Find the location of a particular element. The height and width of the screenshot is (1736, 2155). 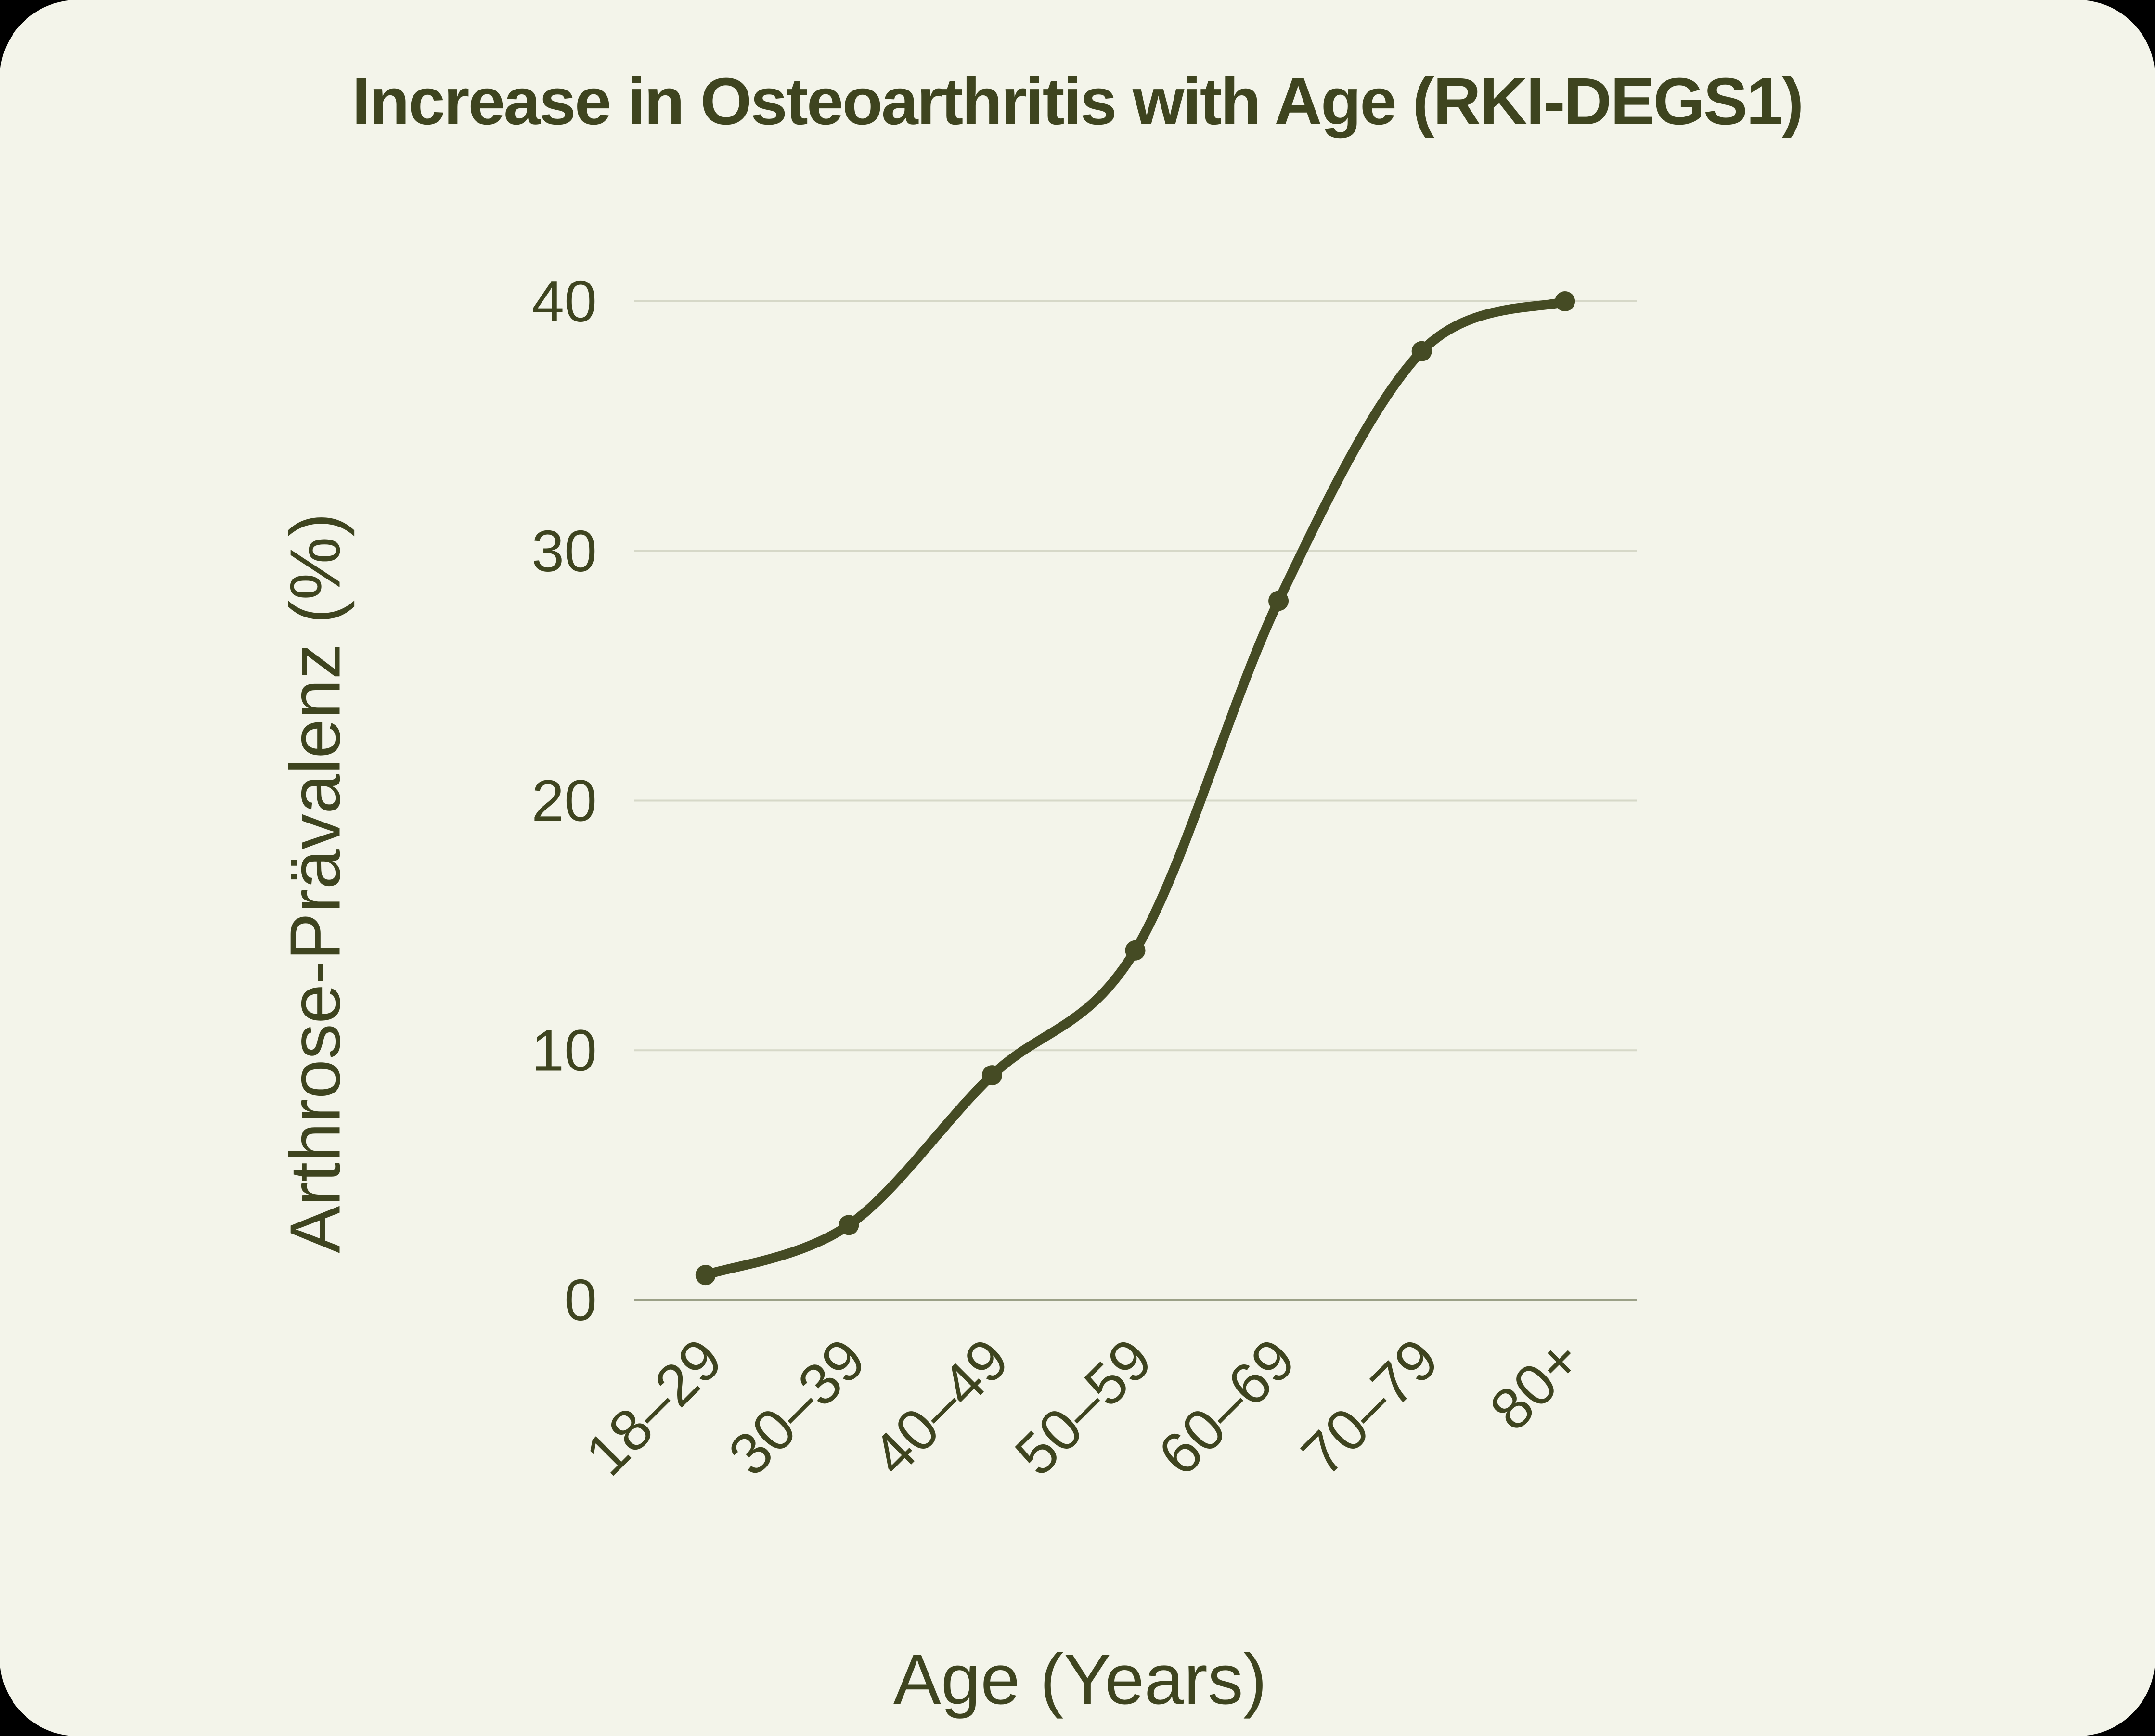

y-tick-labels-group: 0 10 20 30 40 is located at coordinates (564, 801).